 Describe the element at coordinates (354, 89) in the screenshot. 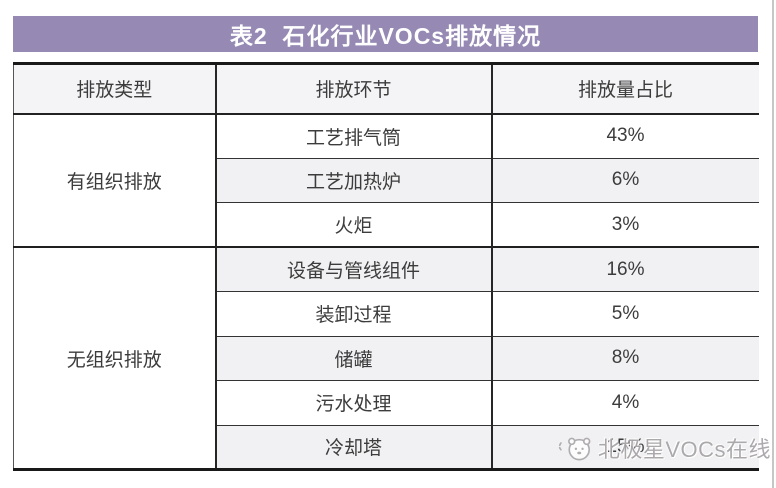

I see `col-header-emission-stage: 排放环节` at that location.